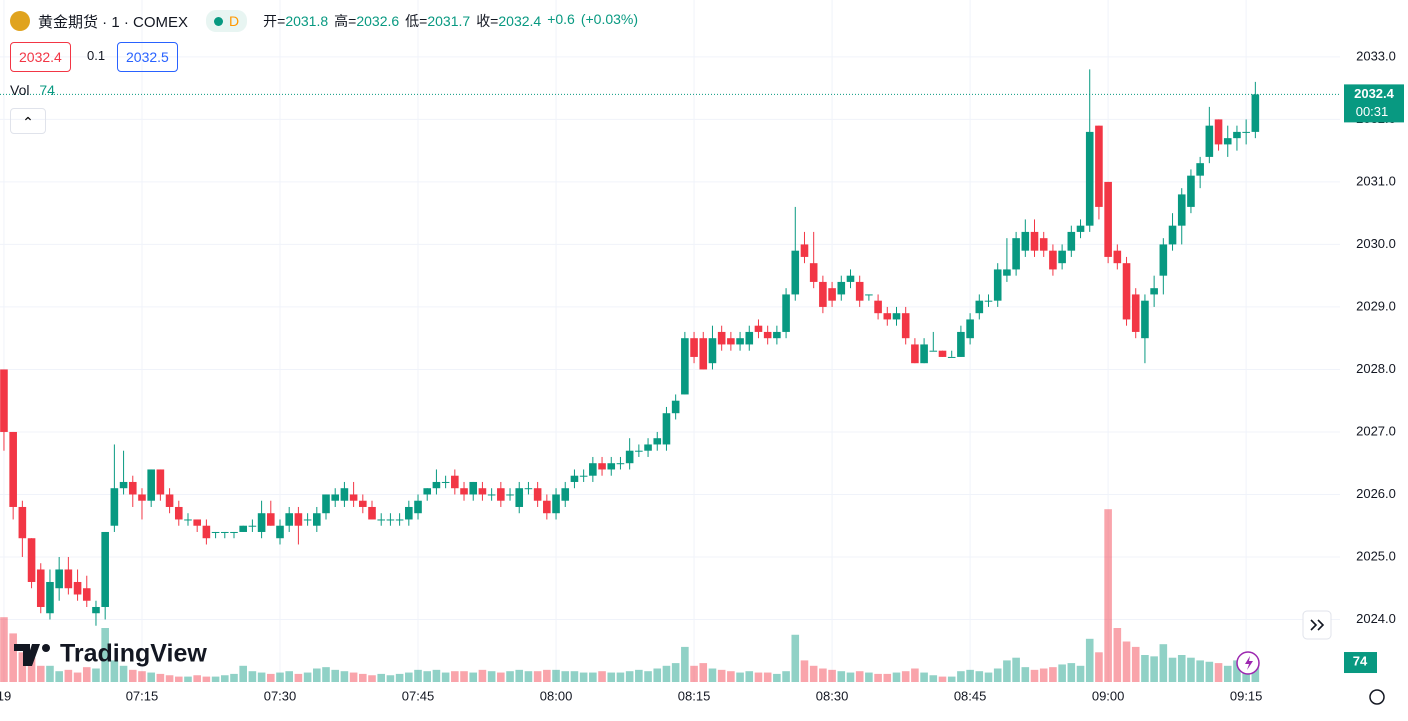 This screenshot has width=1408, height=721. Describe the element at coordinates (1372, 111) in the screenshot. I see `countdown: 00:31` at that location.